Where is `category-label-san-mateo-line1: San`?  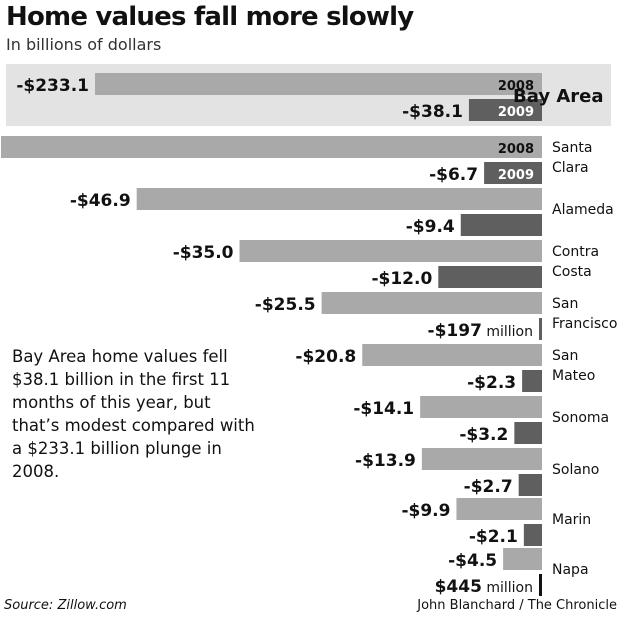
category-label-san-mateo-line1: San is located at coordinates (565, 356).